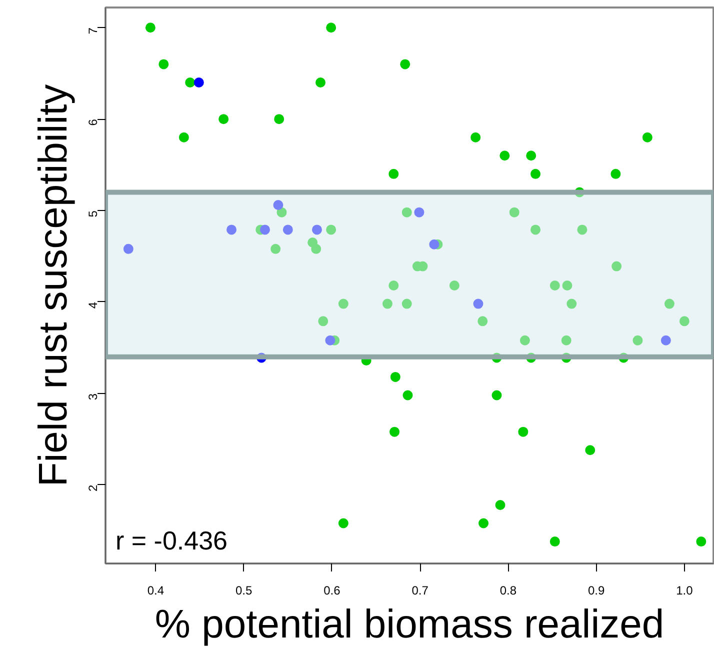 This screenshot has height=665, width=714. What do you see at coordinates (93, 488) in the screenshot?
I see `y-tick-label: 2` at bounding box center [93, 488].